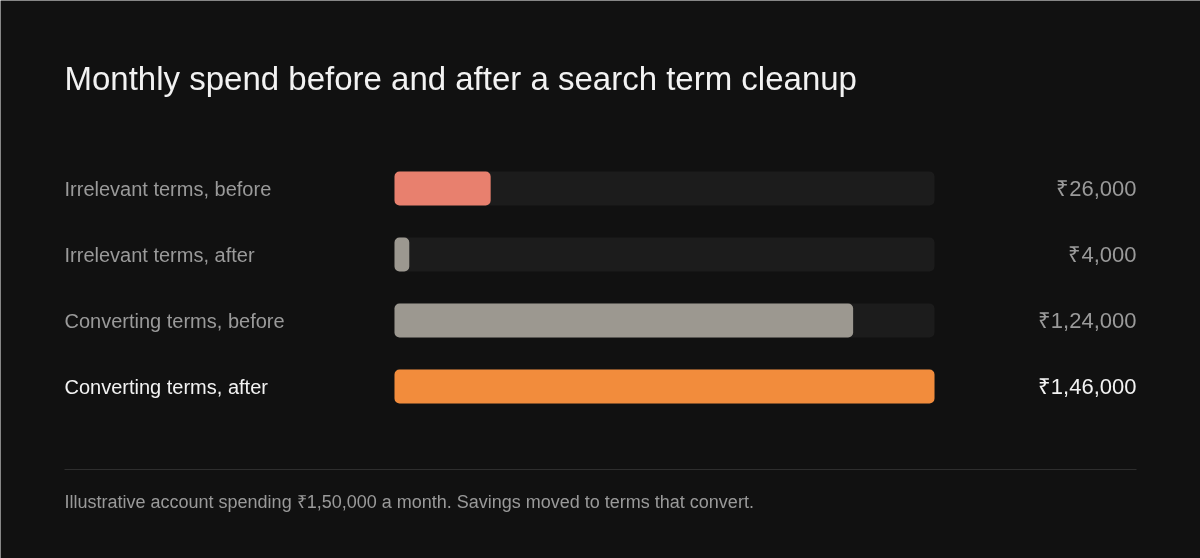 This screenshot has height=558, width=1200. Describe the element at coordinates (159, 254) in the screenshot. I see `y-tick-label: Irrelevant terms, after` at that location.